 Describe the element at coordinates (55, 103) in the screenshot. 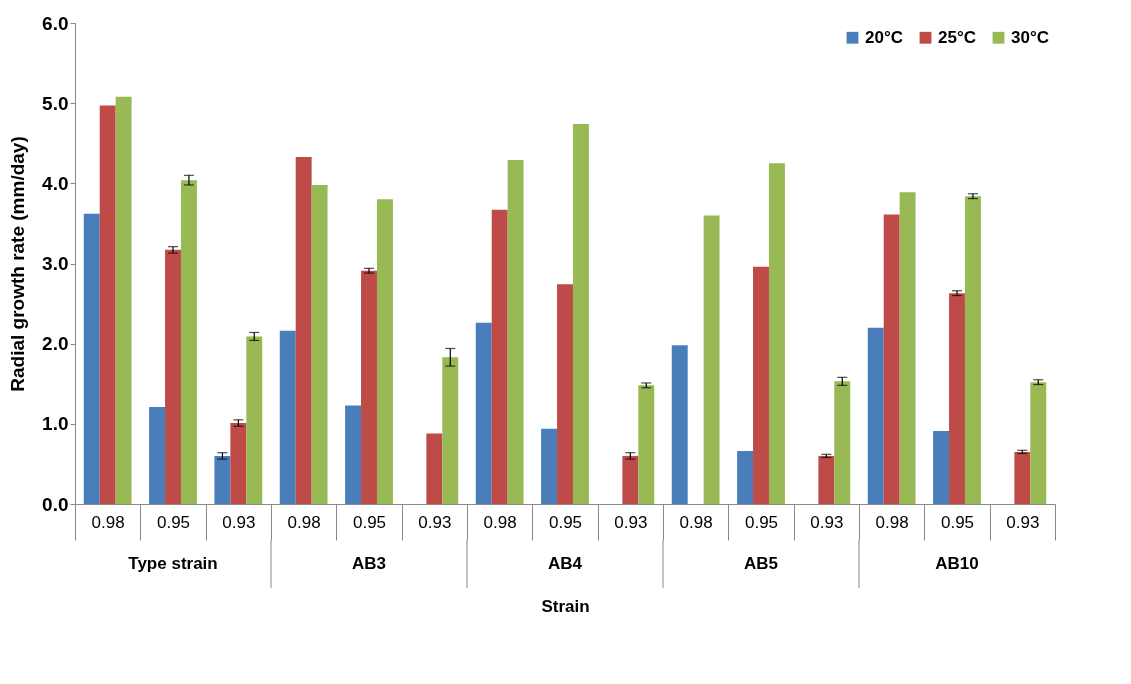

I see `y-tick-label: 5.0` at that location.